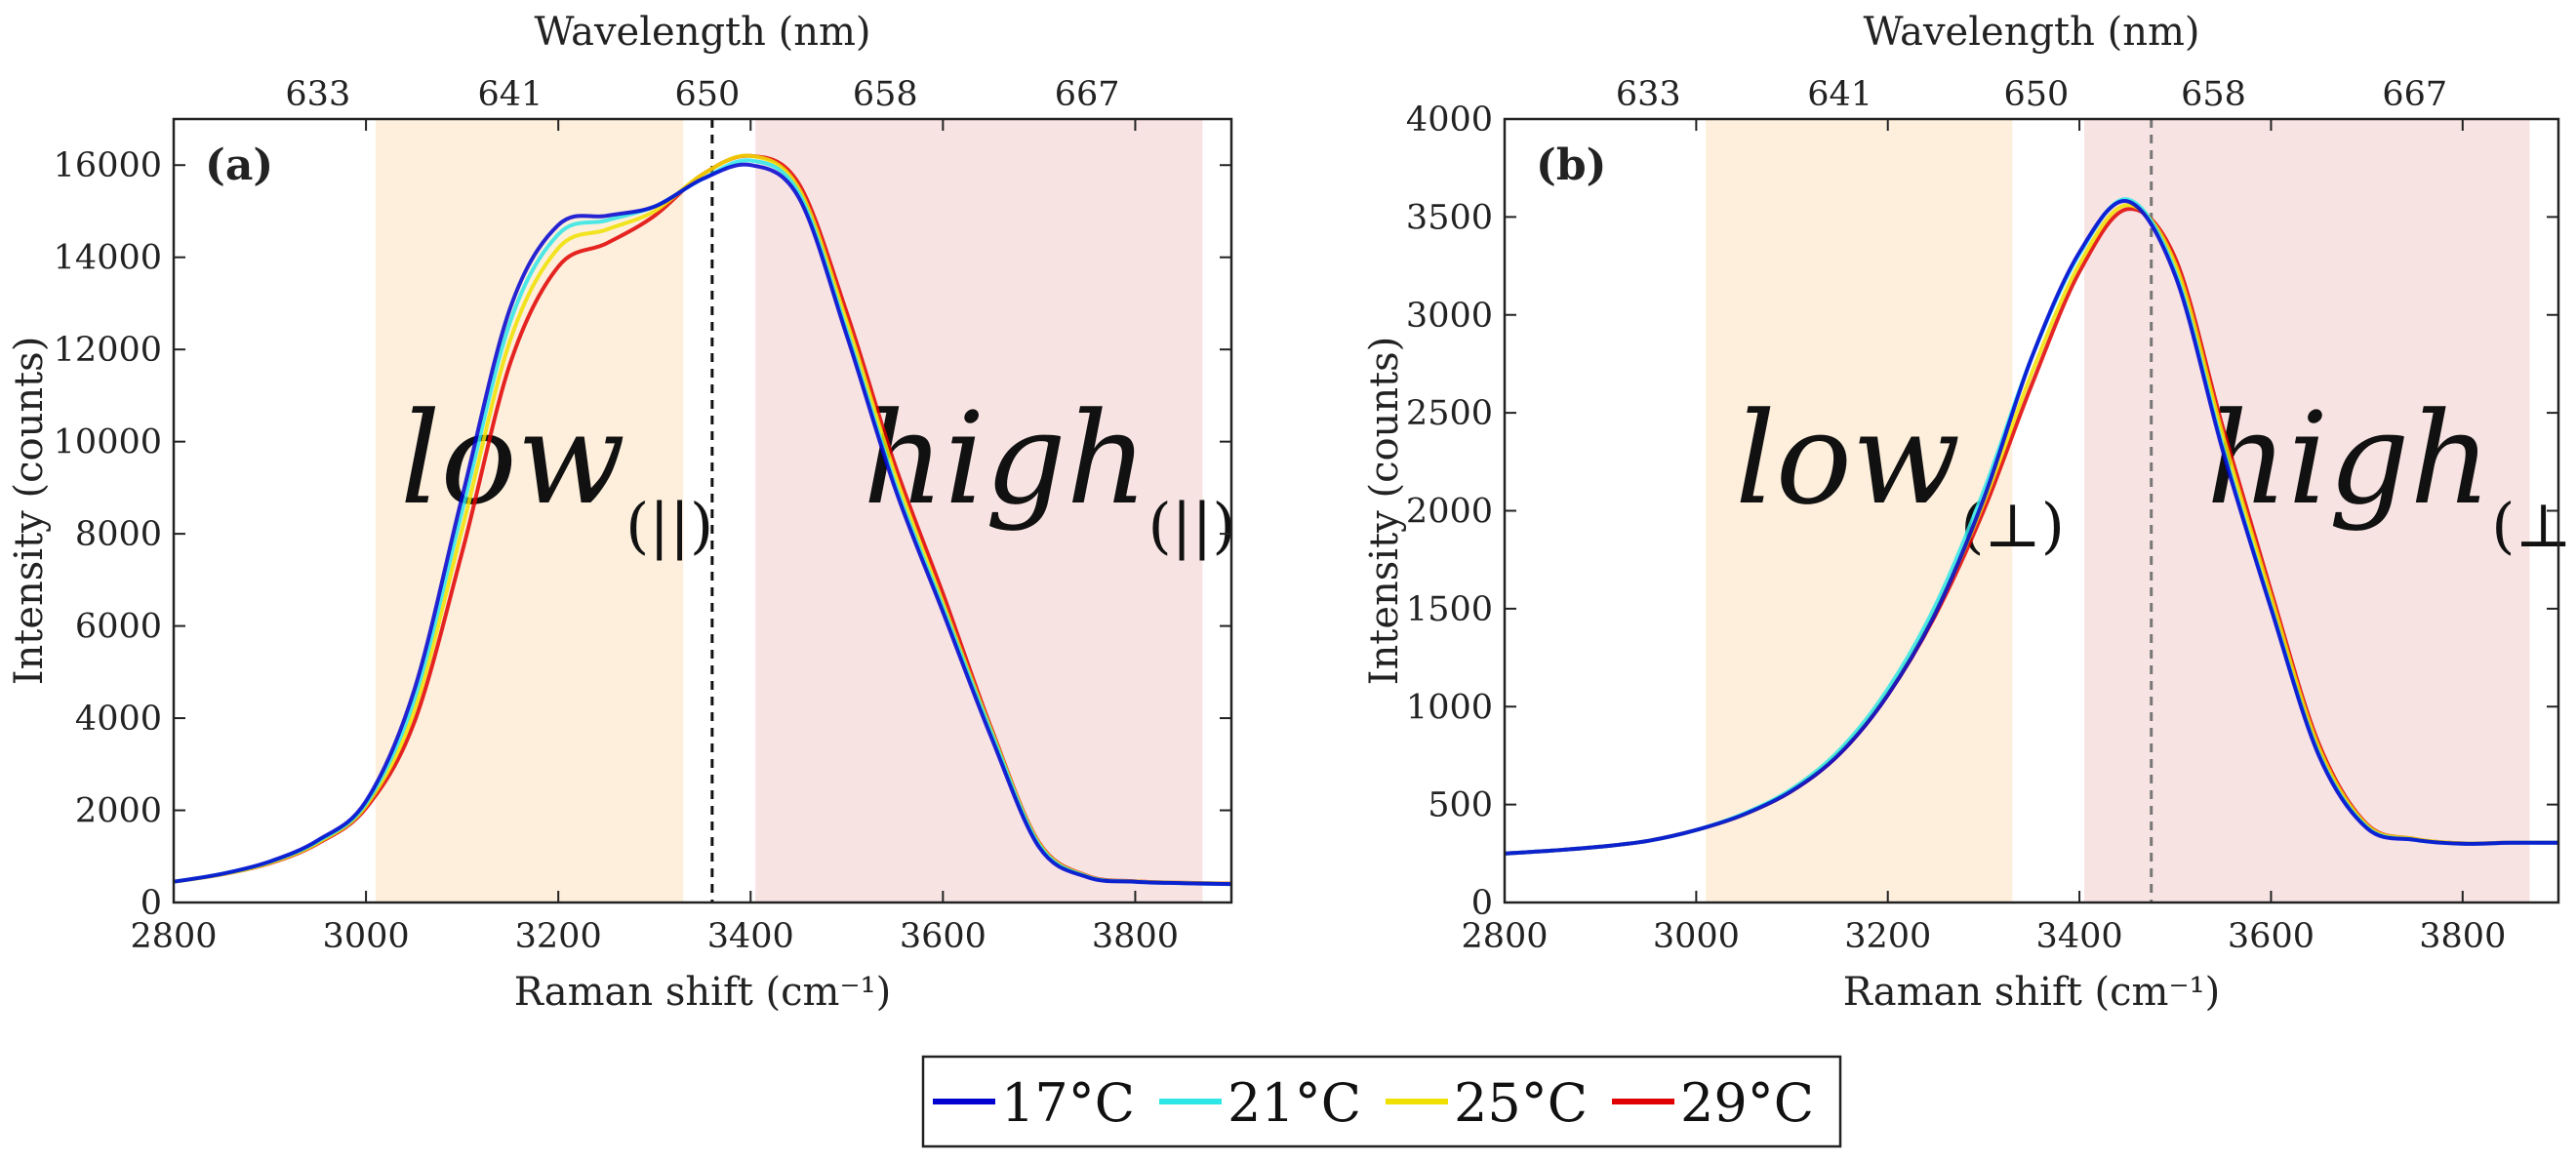  Describe the element at coordinates (118, 534) in the screenshot. I see `y-tick-label: 8000` at that location.